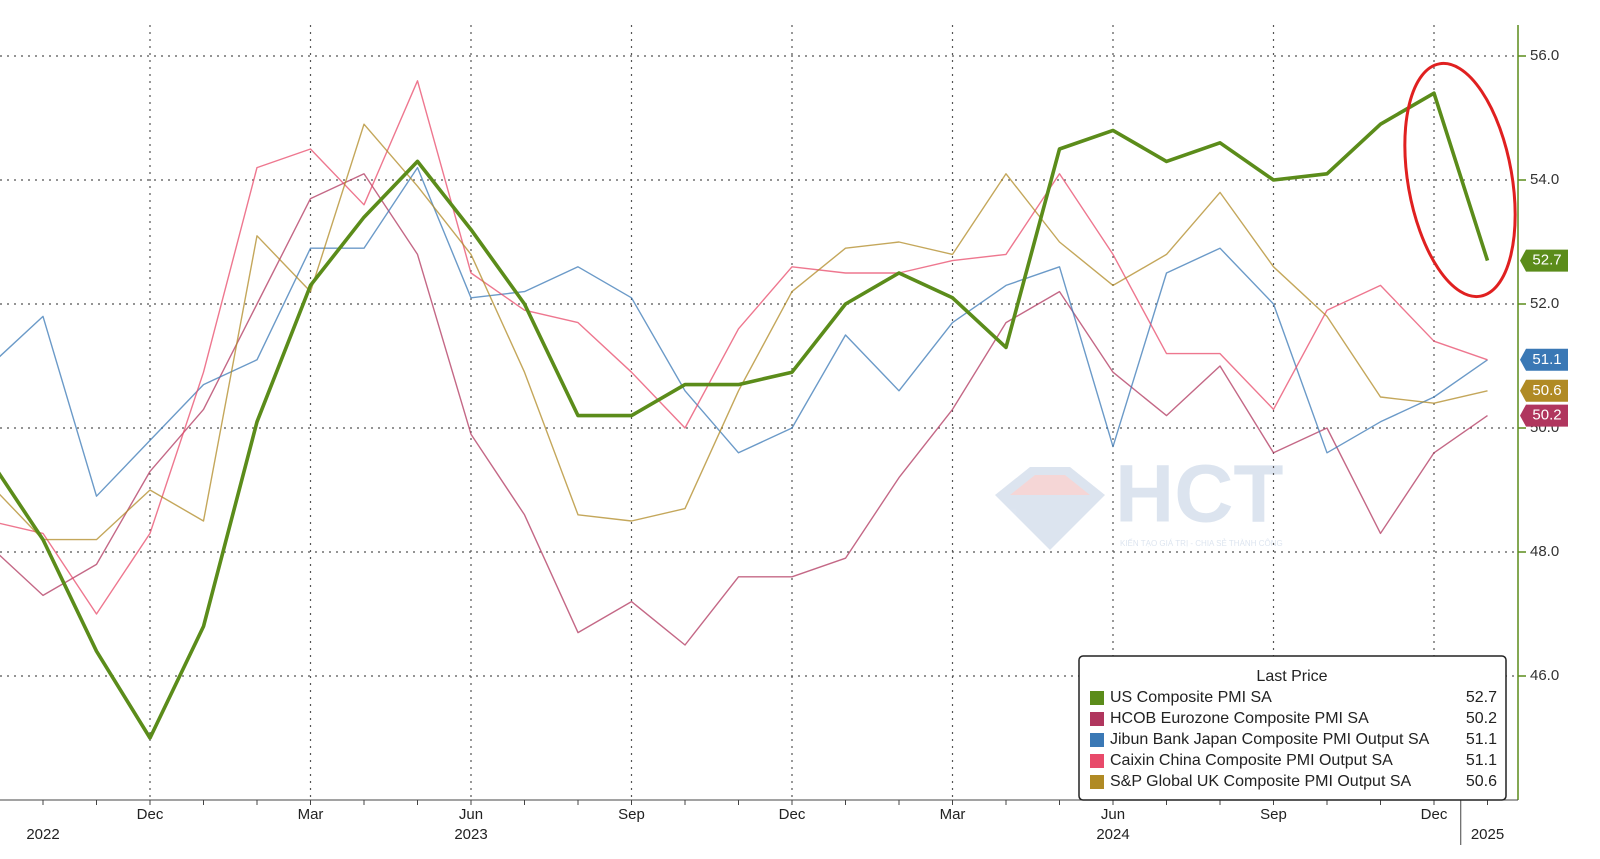 The image size is (1600, 859). Describe the element at coordinates (1487, 834) in the screenshot. I see `year-label: 2025` at that location.